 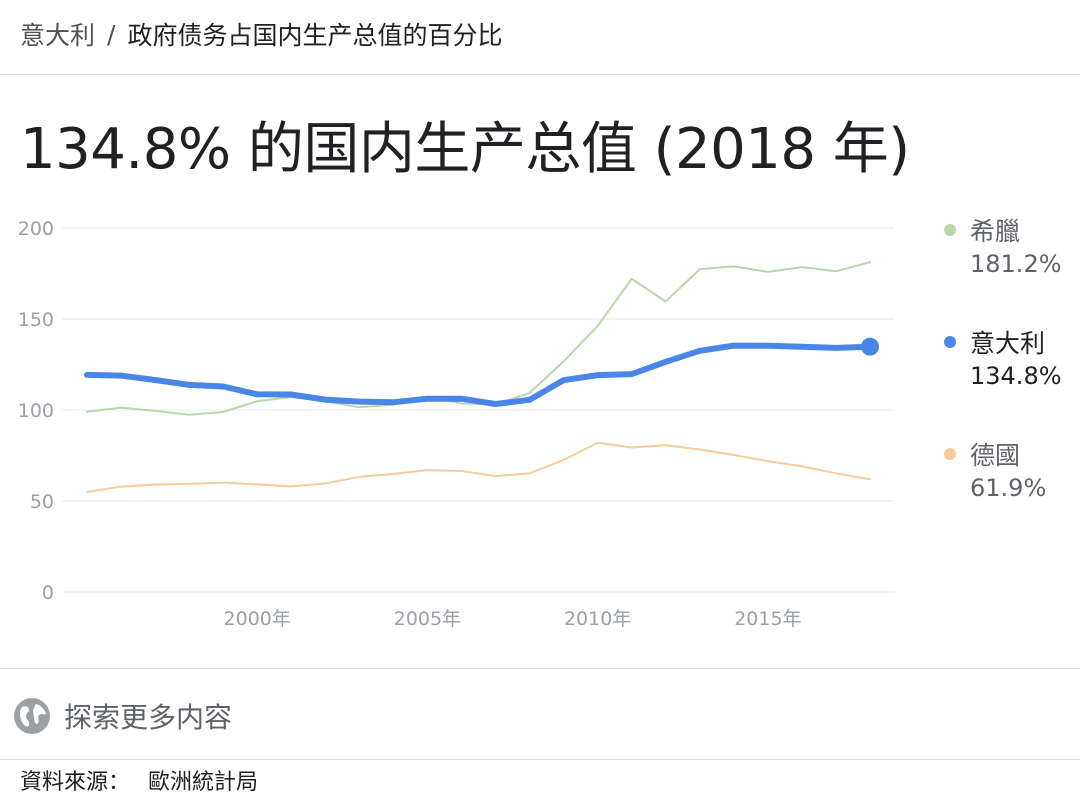 I want to click on y-tick-label: 50, so click(x=42, y=502).